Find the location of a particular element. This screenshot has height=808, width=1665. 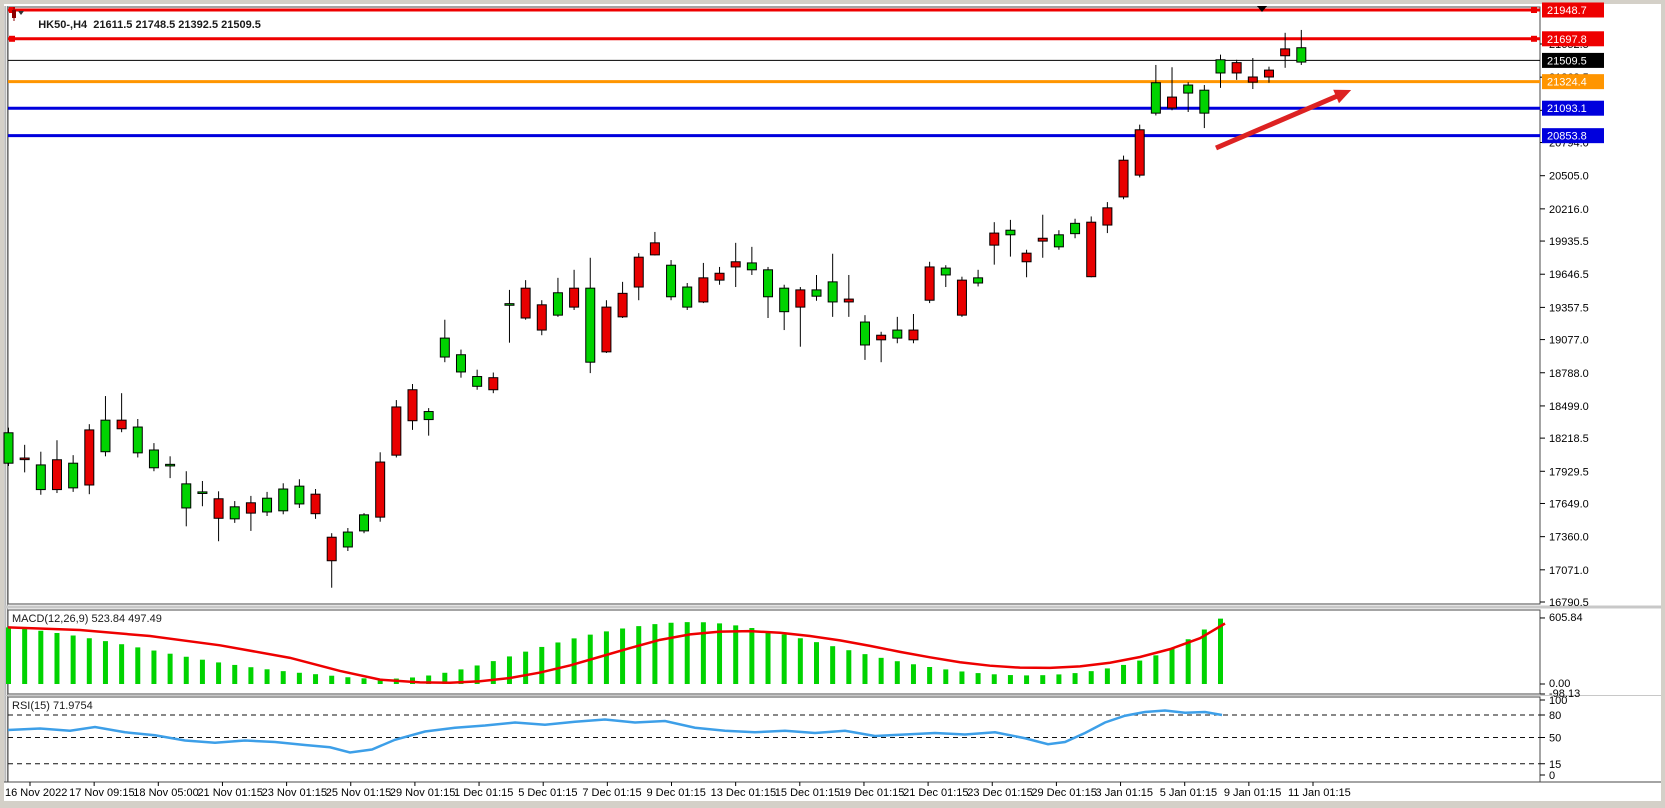

symbol-timeframe-label: HK50-,H4 is located at coordinates (63, 25).